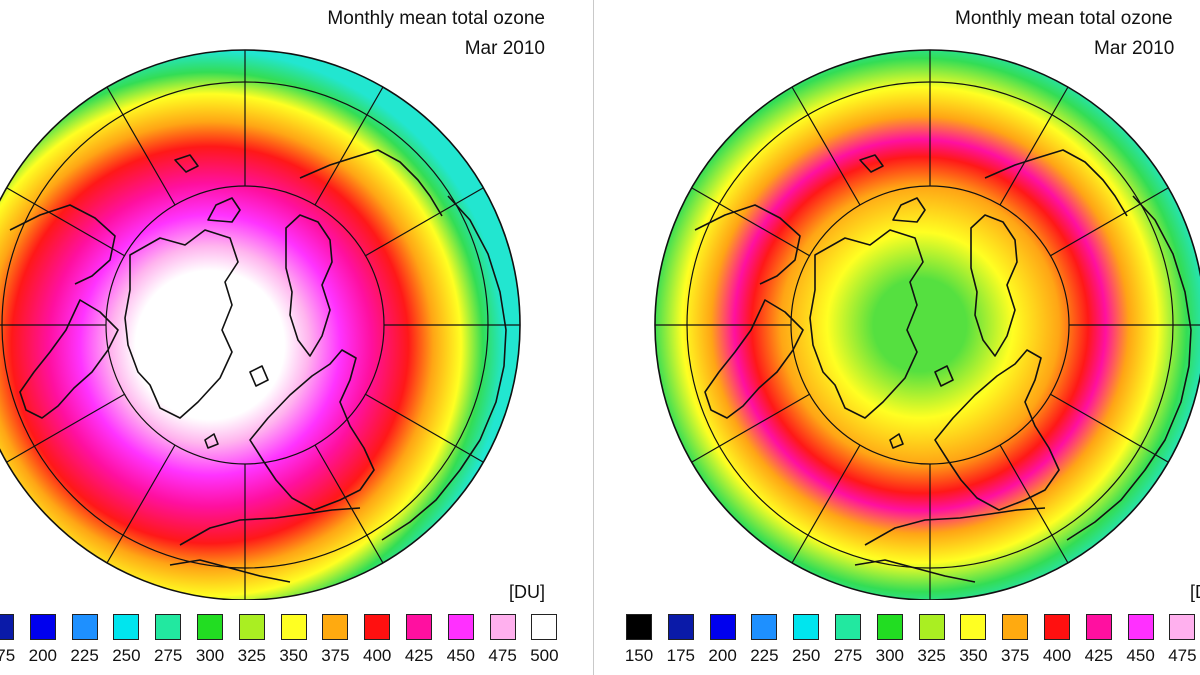 This screenshot has height=675, width=1200. I want to click on right-panel-title: Monthly mean total ozone, so click(1064, 18).